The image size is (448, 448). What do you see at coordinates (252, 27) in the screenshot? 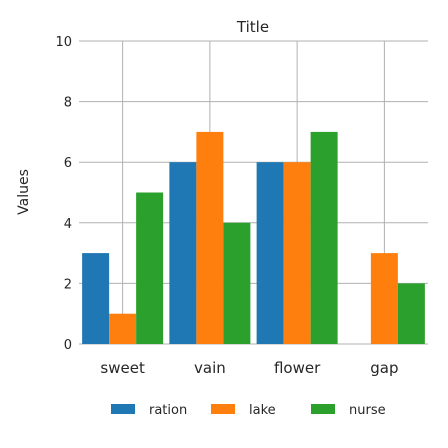
I see `chart-title: Title` at bounding box center [252, 27].